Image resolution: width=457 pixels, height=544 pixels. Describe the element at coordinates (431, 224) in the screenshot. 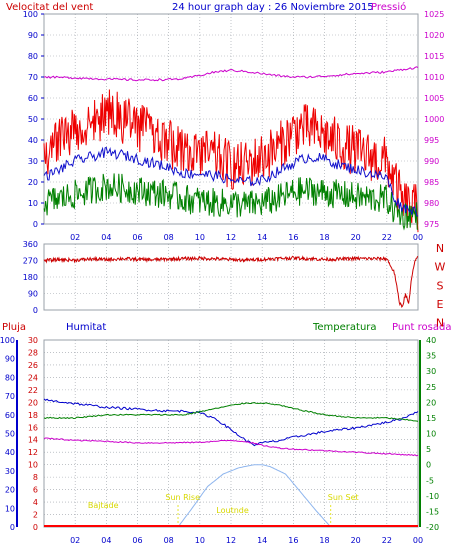

I see `pressure-y-tick-label: 975` at that location.